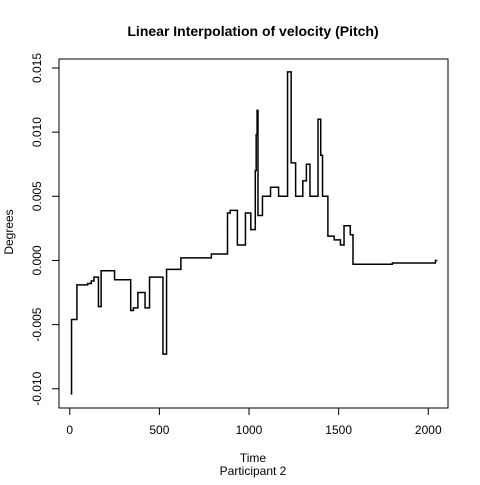  Describe the element at coordinates (159, 430) in the screenshot. I see `x-tick-label: 500` at that location.